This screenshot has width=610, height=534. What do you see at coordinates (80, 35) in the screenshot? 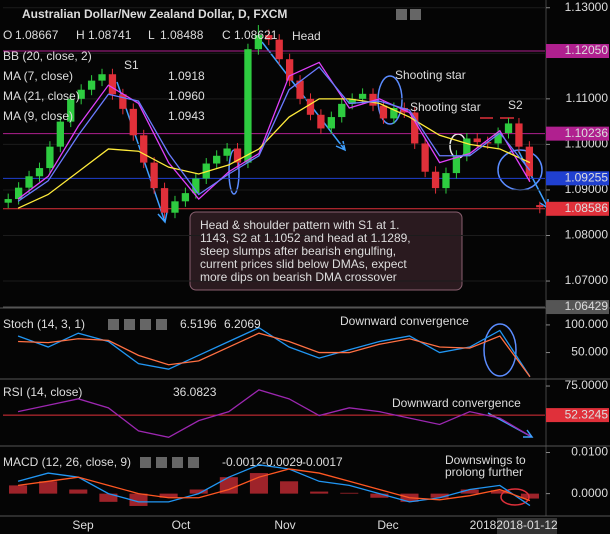
I see `ohlc-label: H` at bounding box center [80, 35].